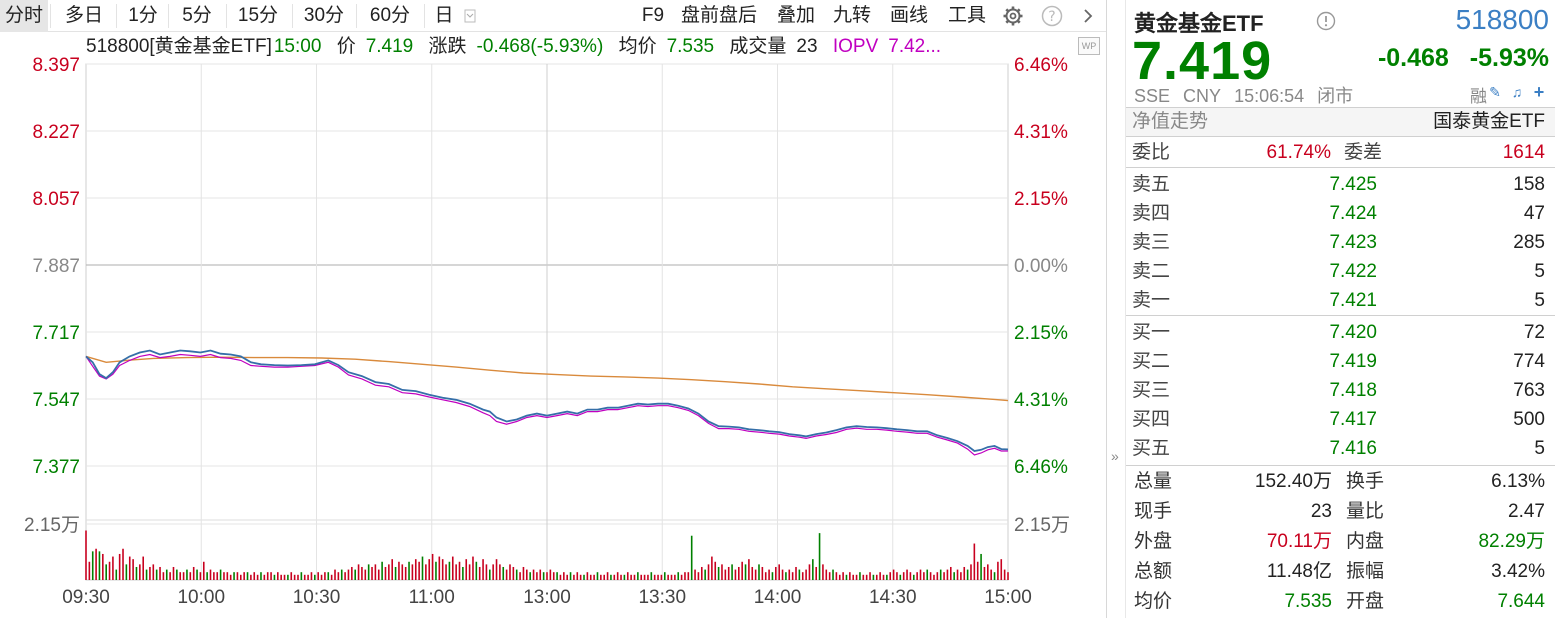  I want to click on stat-cell: 开盘 7.644, so click(1445, 602).